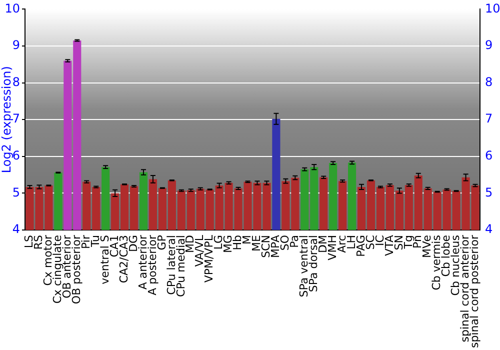  What do you see at coordinates (379, 240) in the screenshot?
I see `x-tick-label: IC` at bounding box center [379, 240].